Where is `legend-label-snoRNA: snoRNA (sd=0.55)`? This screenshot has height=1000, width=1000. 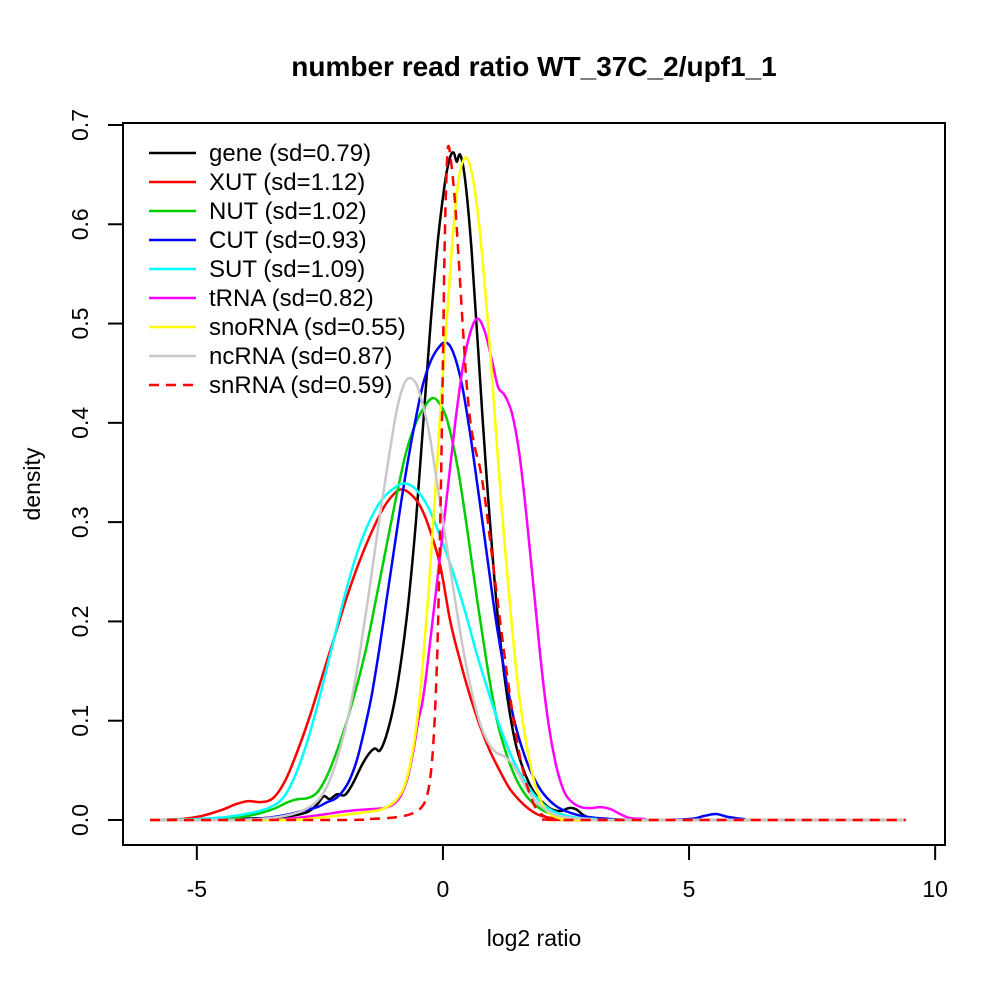
legend-label-snoRNA: snoRNA (sd=0.55) is located at coordinates (307, 327).